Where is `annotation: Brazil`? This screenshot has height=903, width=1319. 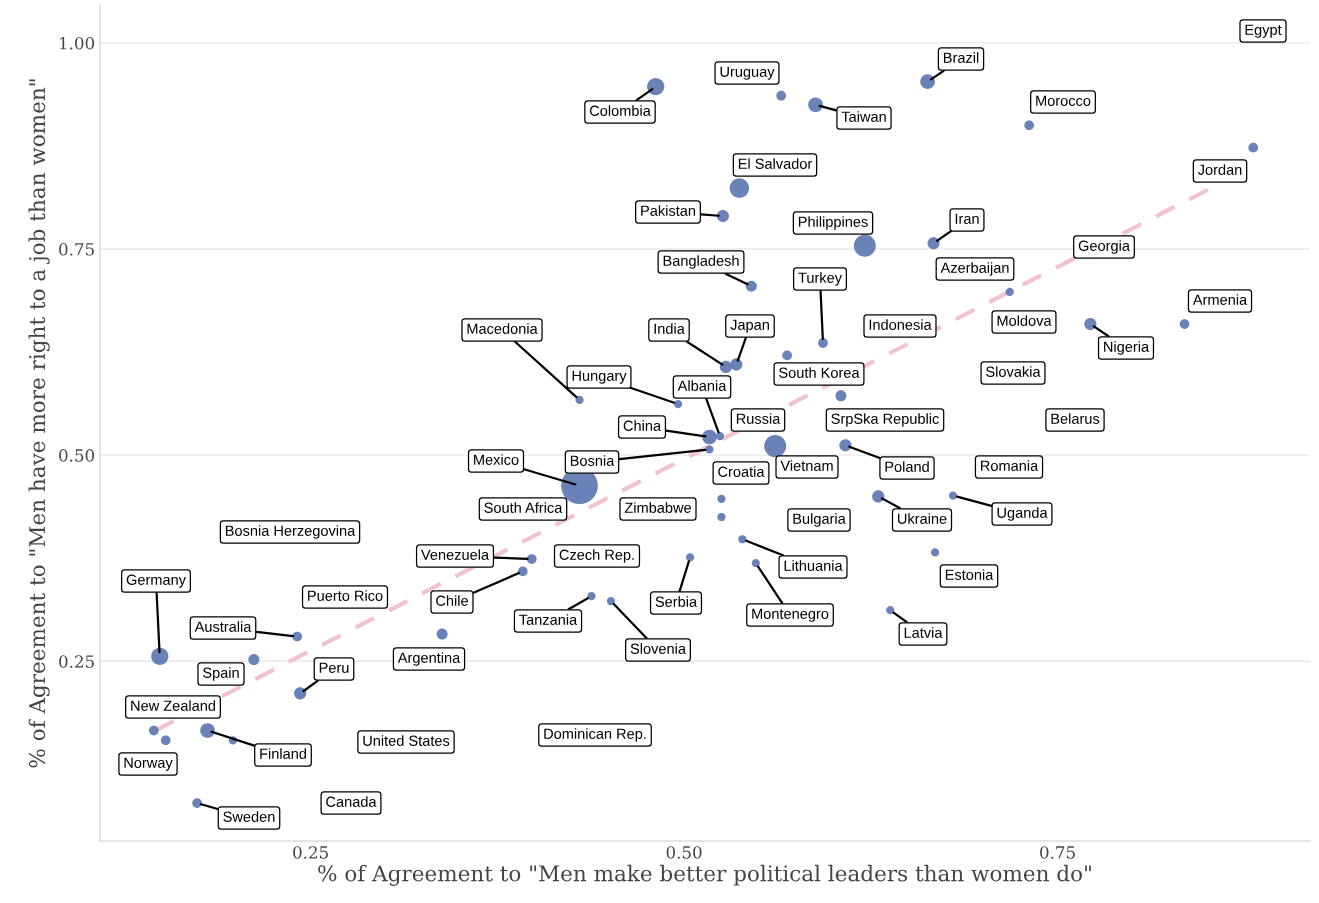
annotation: Brazil is located at coordinates (961, 57).